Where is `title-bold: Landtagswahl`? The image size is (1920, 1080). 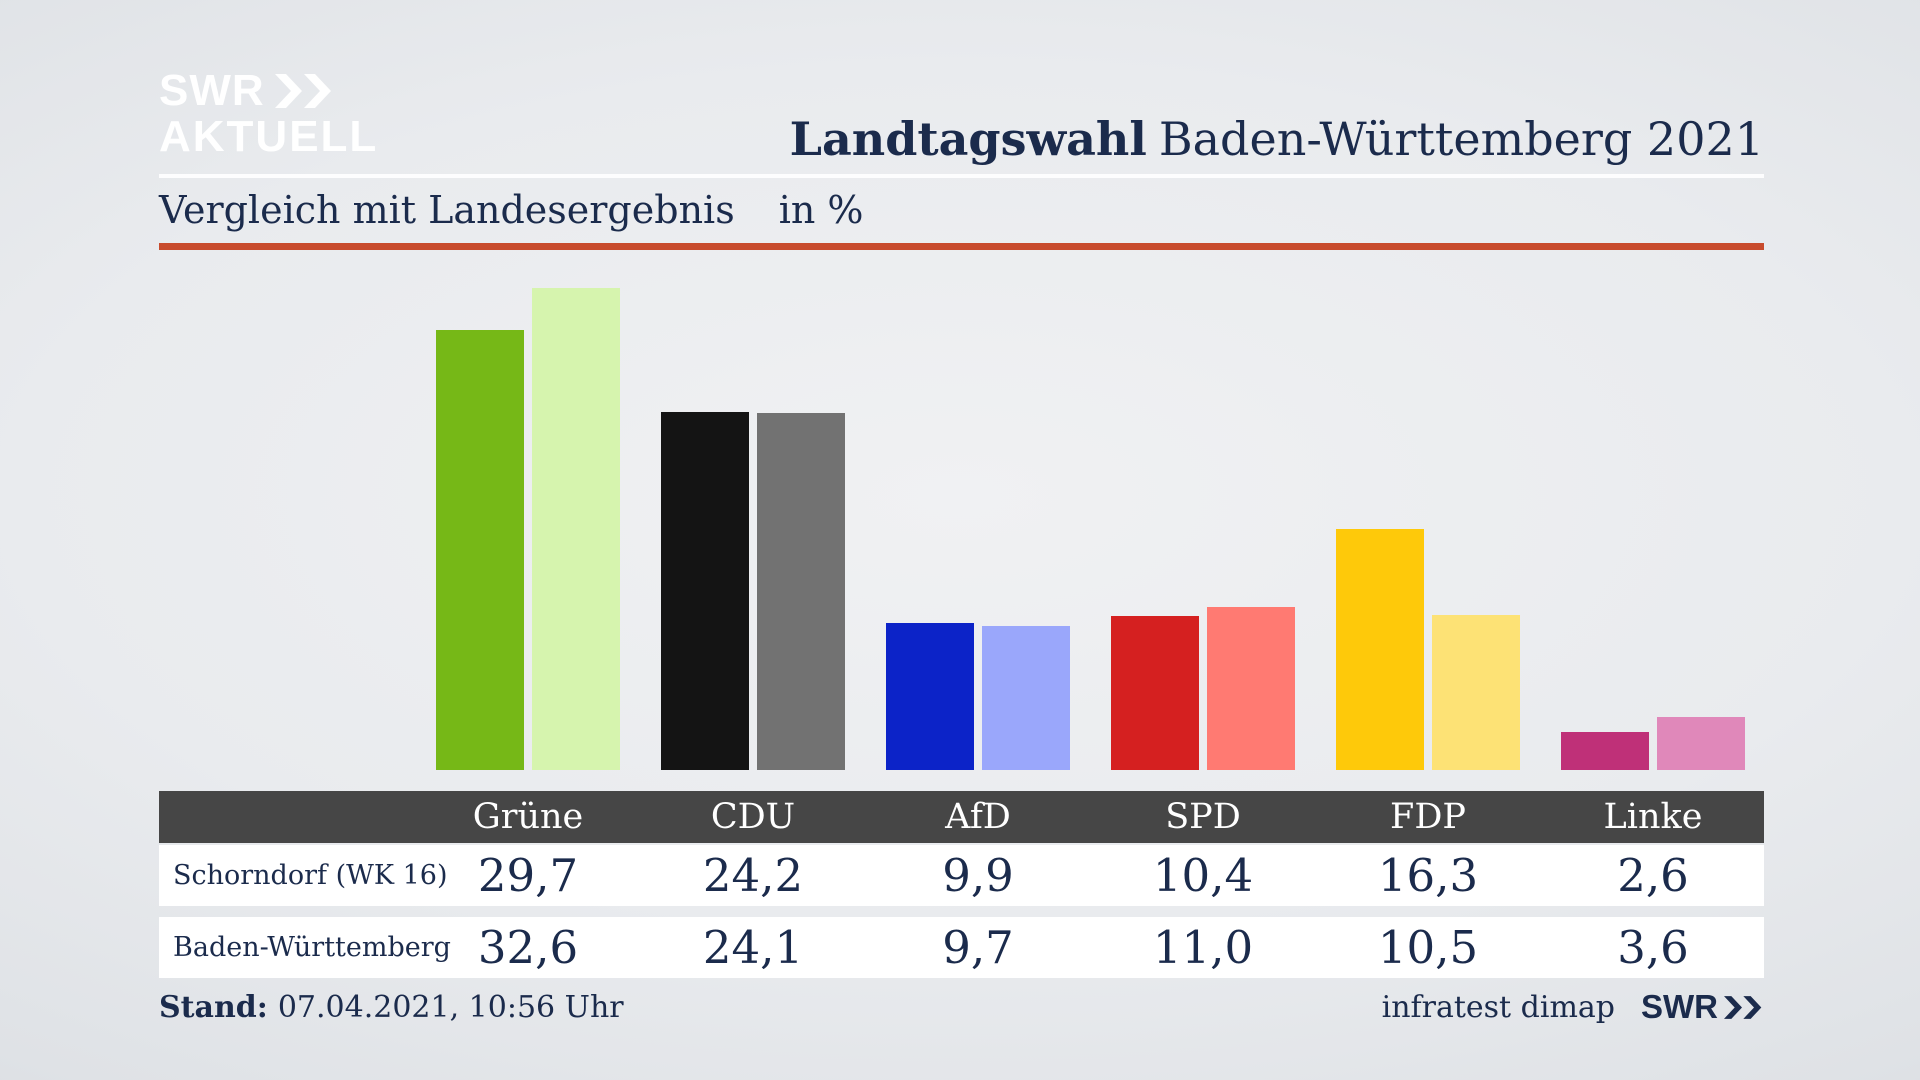
title-bold: Landtagswahl is located at coordinates (968, 139).